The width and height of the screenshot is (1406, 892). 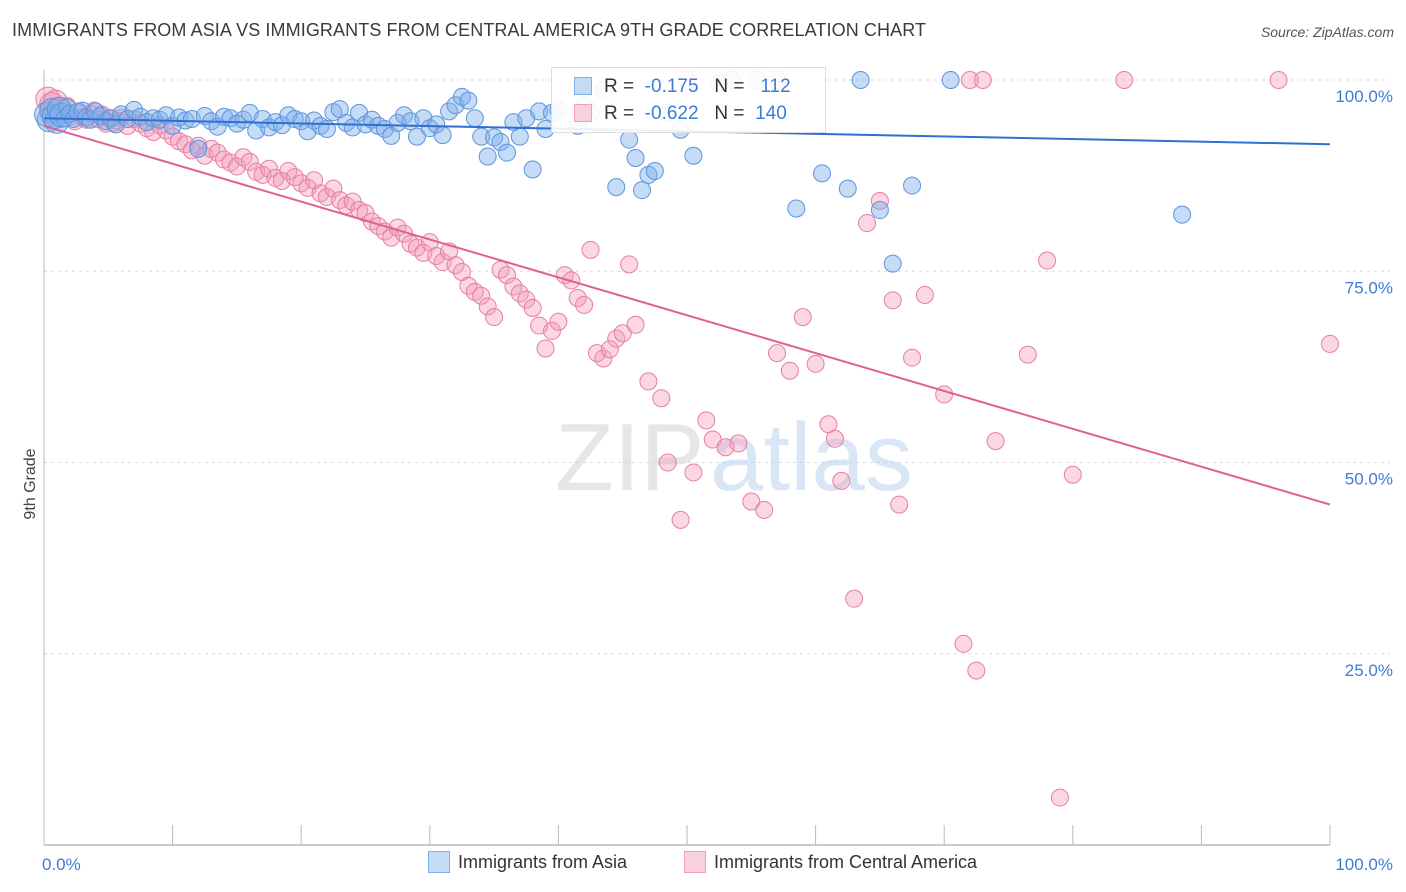 I want to click on watermark-atlas: atlas, so click(x=811, y=457).